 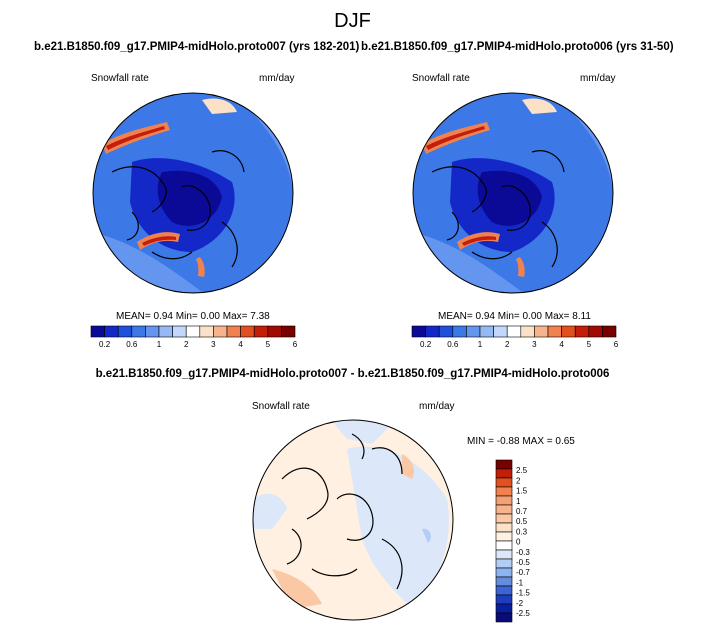 I want to click on panel3-field-positive-sw, so click(x=297, y=589).